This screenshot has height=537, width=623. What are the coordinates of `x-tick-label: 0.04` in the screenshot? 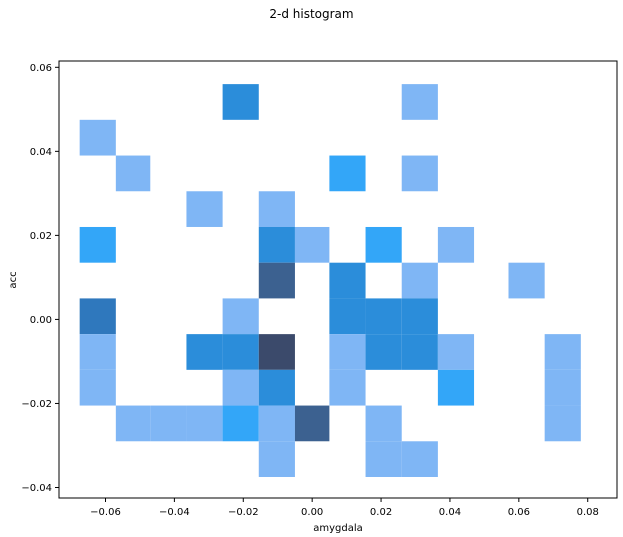 It's located at (450, 512).